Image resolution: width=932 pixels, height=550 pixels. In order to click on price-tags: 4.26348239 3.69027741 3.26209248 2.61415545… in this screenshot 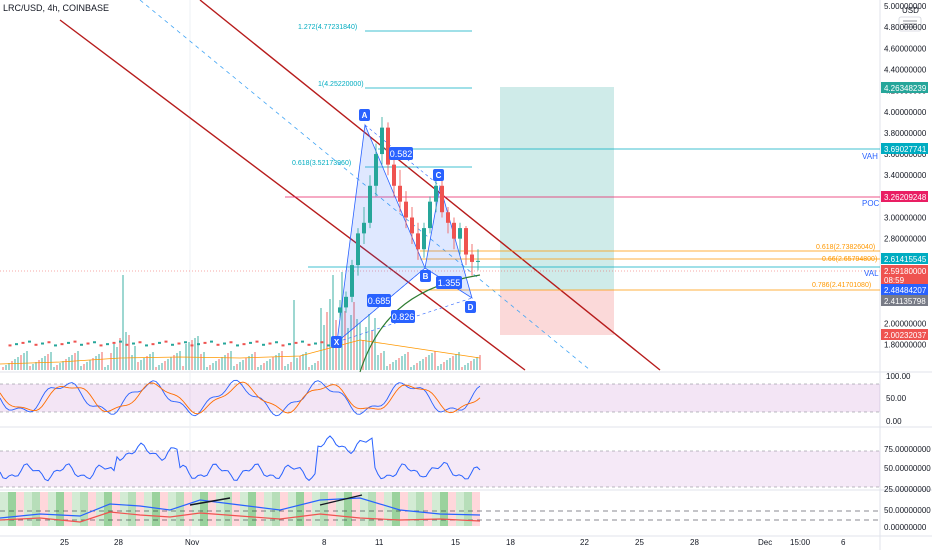, I will do `click(904, 211)`.